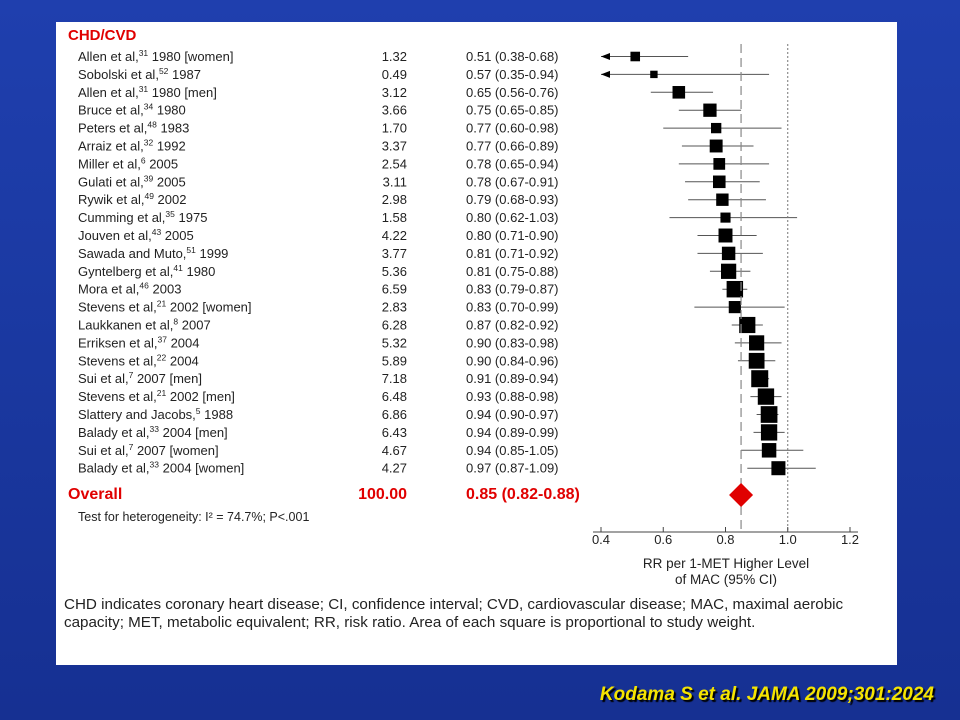  Describe the element at coordinates (512, 271) in the screenshot. I see `study-rr-text: 0.81 (0.75-0.88)` at that location.